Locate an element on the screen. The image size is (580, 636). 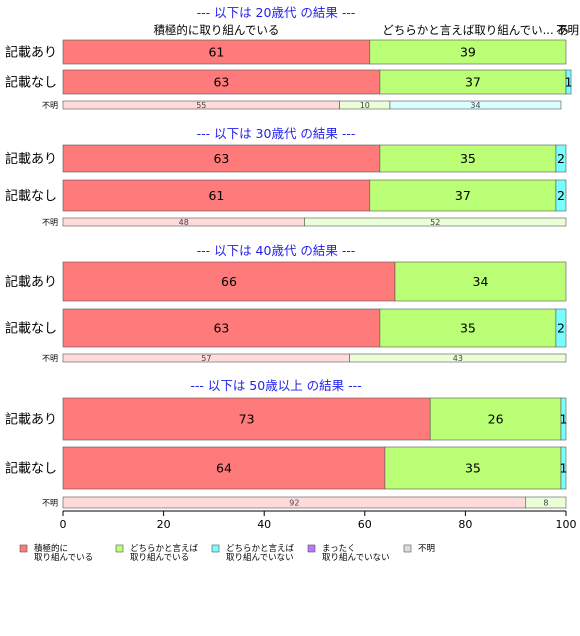
panel-title: --- 以下は 30歳代 の結果 --- is located at coordinates (276, 133).